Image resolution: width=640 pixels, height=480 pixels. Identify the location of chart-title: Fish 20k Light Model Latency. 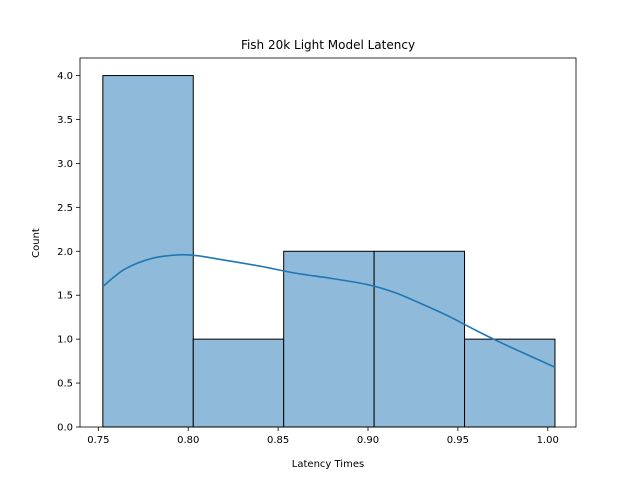
(328, 45).